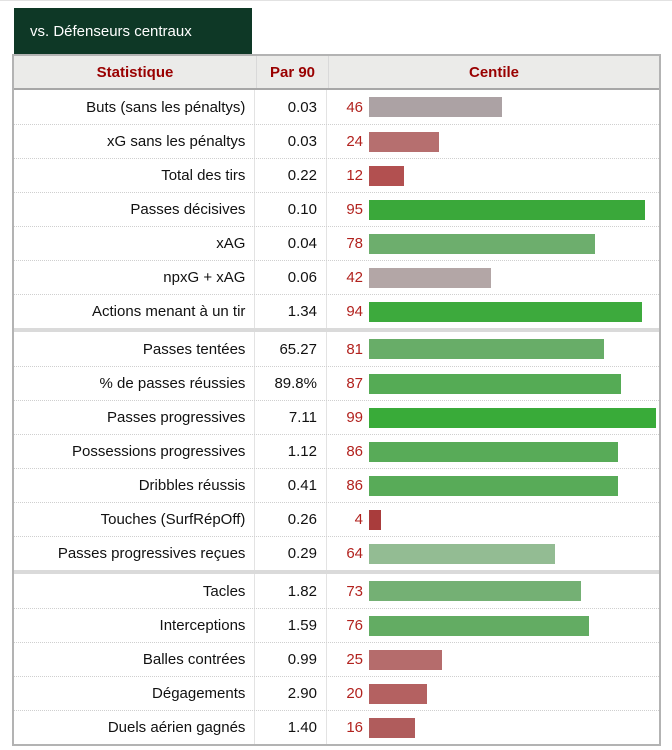 Image resolution: width=672 pixels, height=750 pixels. Describe the element at coordinates (291, 417) in the screenshot. I see `per90-value: 7.11` at that location.